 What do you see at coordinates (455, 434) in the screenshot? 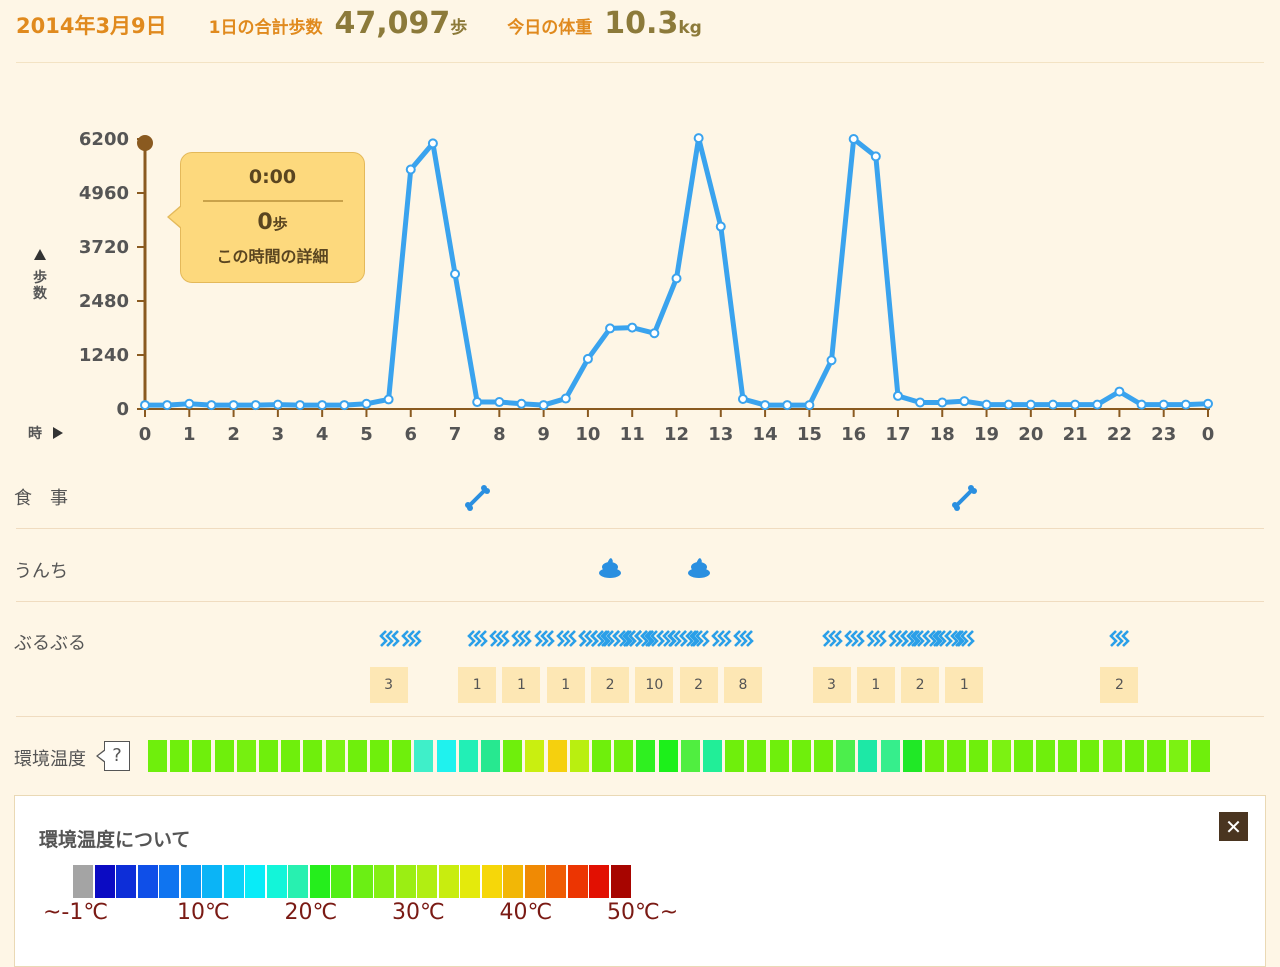
I see `x-tick-label: 7` at bounding box center [455, 434].